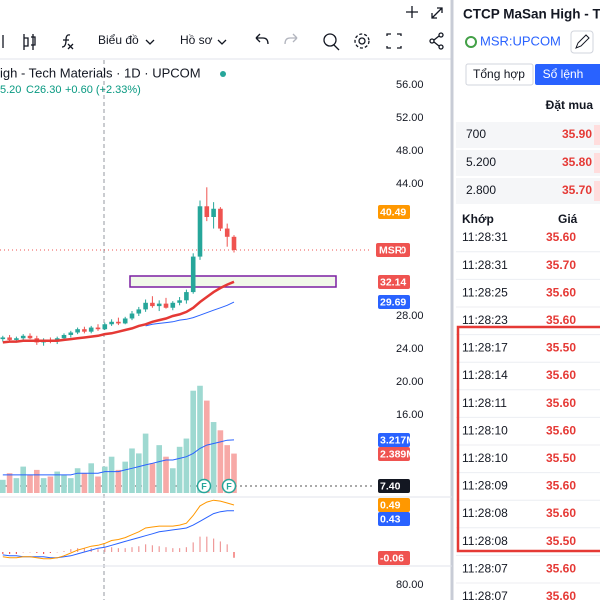  What do you see at coordinates (262, 39) in the screenshot?
I see `undo-icon` at bounding box center [262, 39].